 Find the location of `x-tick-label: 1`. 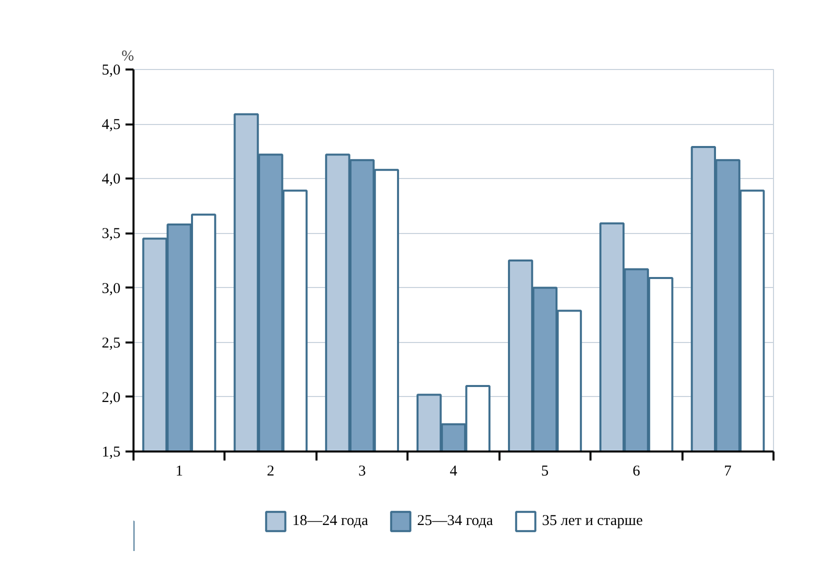

x-tick-label: 1 is located at coordinates (179, 472).